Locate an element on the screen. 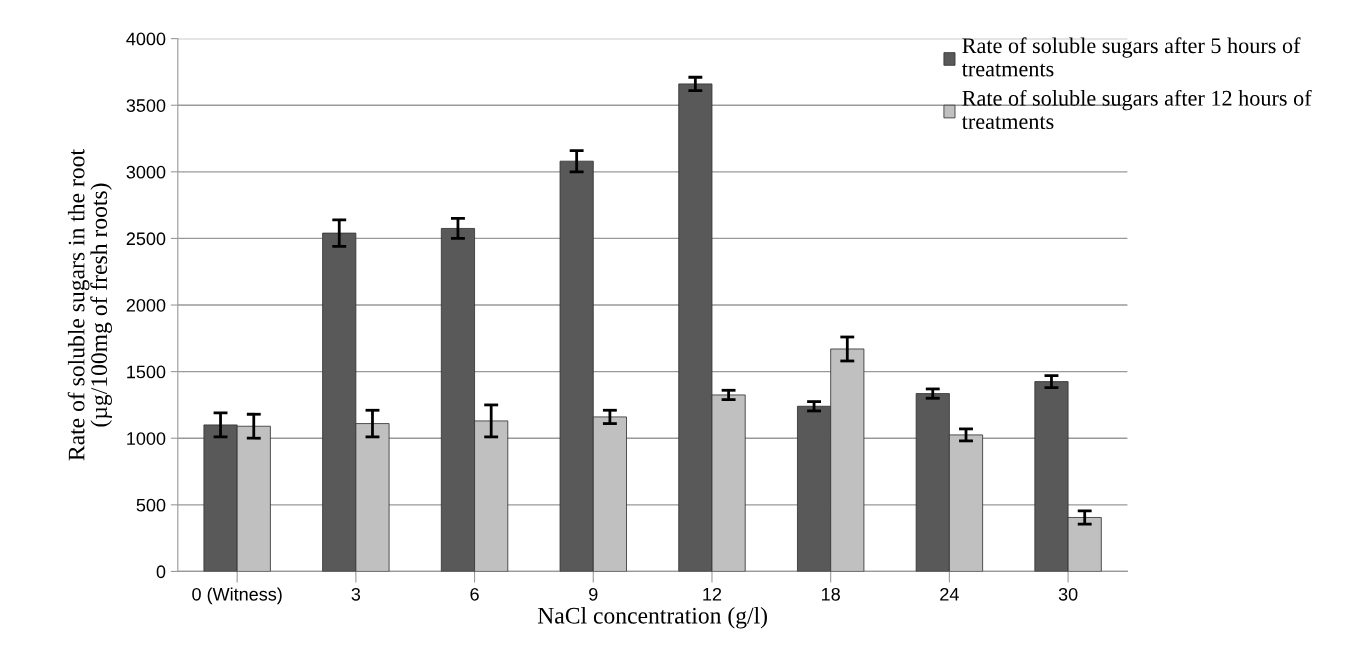 The image size is (1347, 666). x-tick-label: 12 is located at coordinates (712, 594).